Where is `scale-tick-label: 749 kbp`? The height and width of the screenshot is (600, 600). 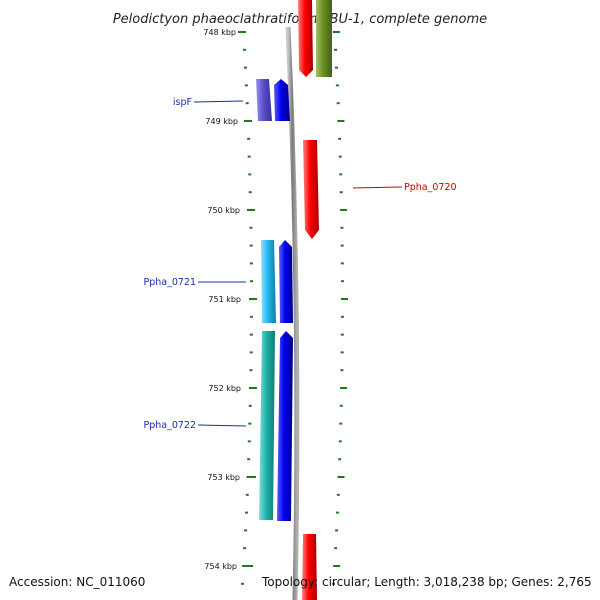 scale-tick-label: 749 kbp is located at coordinates (221, 121).